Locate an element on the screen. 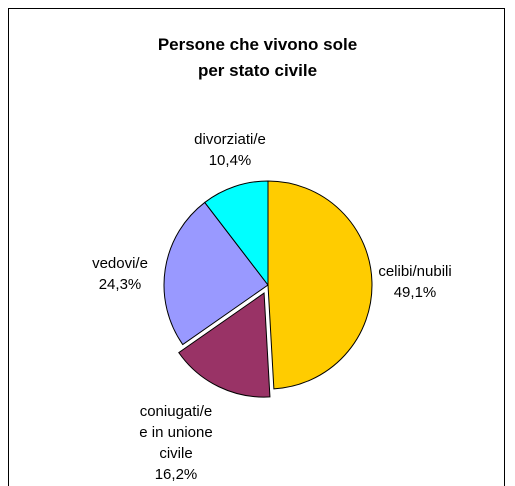  slice-divorziati is located at coordinates (236, 233).